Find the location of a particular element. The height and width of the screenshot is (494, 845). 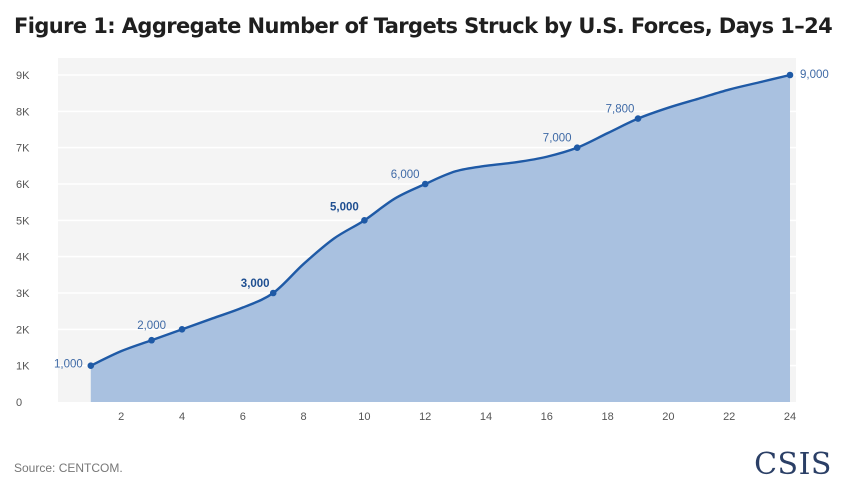

source-note: Source: CENTCOM. is located at coordinates (68, 468).